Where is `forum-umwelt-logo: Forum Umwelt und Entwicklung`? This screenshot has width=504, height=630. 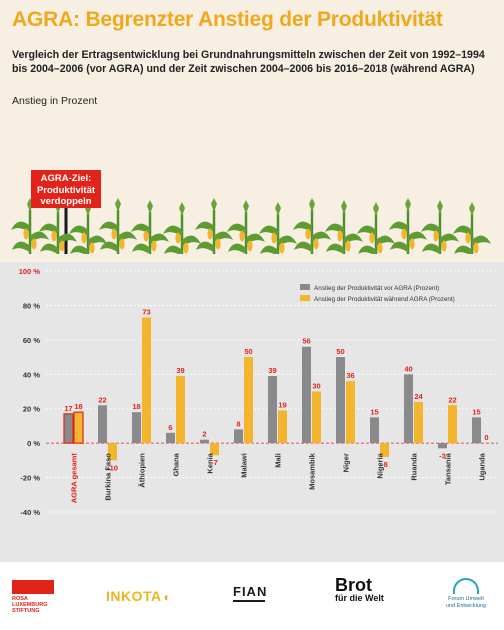 forum-umwelt-logo: Forum Umwelt und Entwicklung is located at coordinates (466, 593).